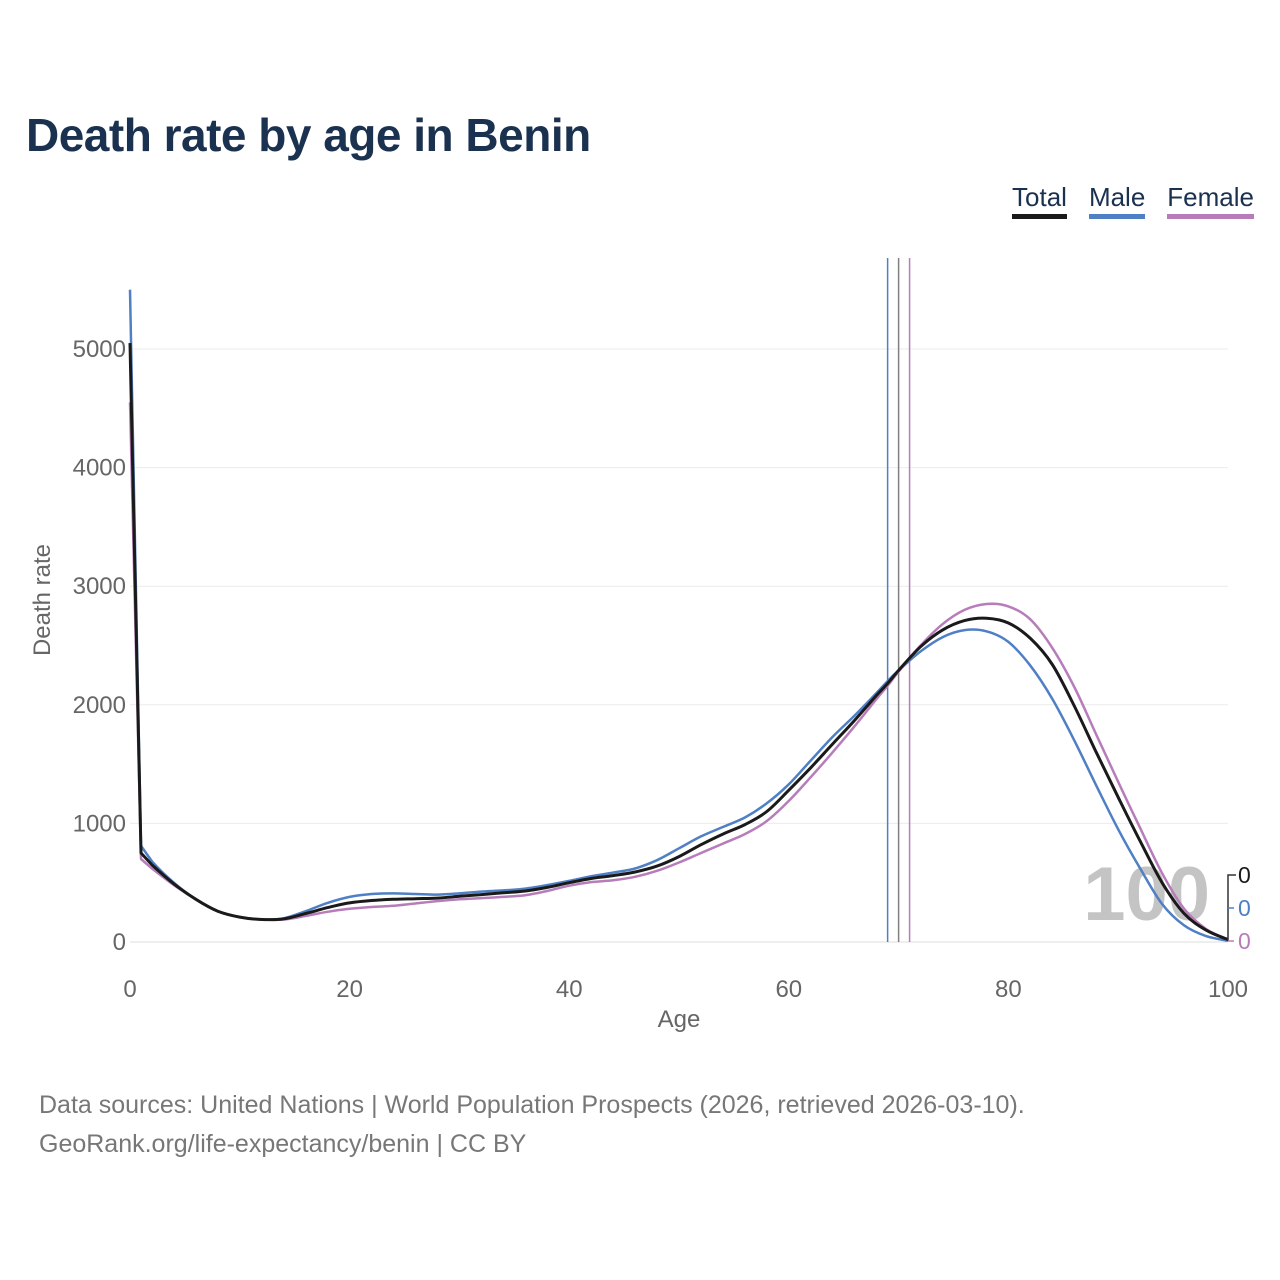  I want to click on reference-lines, so click(898, 600).